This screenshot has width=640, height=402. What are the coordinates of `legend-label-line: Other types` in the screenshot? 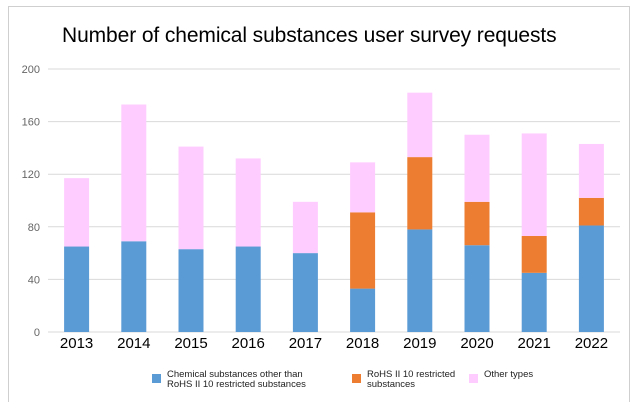 It's located at (508, 375).